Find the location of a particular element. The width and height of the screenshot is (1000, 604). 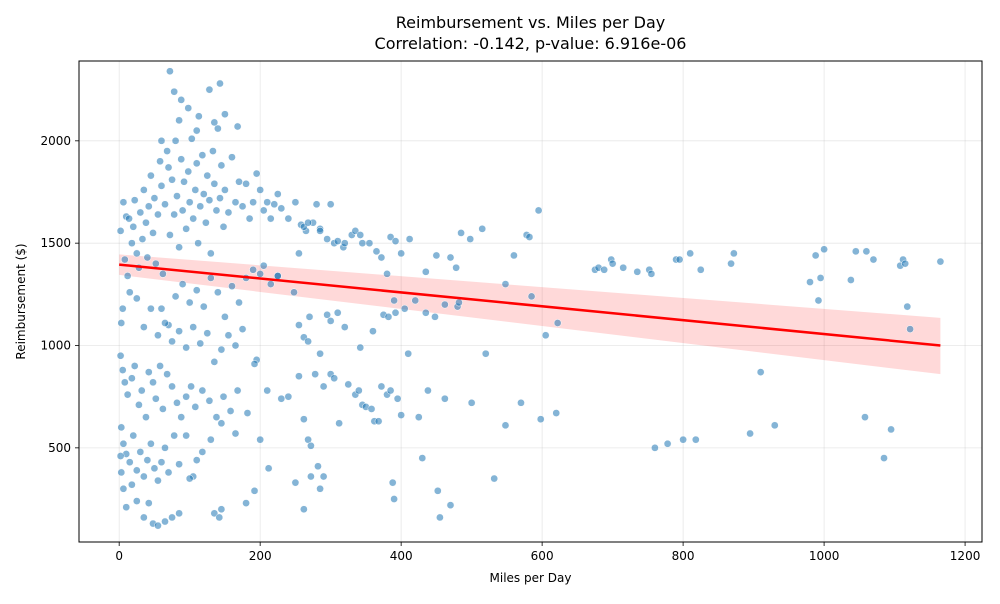

y-tick-label: 1500 is located at coordinates (55, 243).